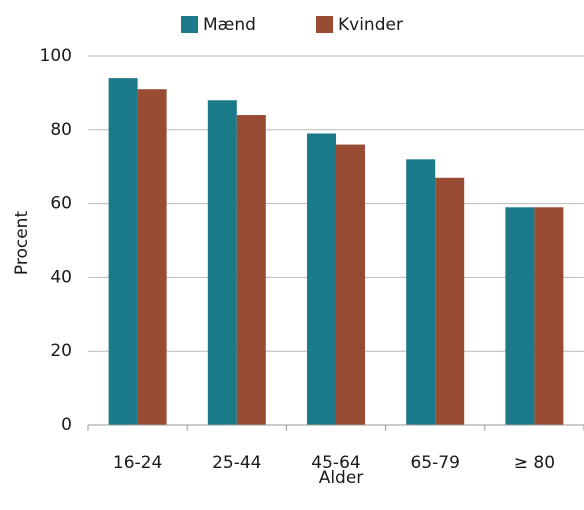  Describe the element at coordinates (61, 204) in the screenshot. I see `y-tick-label: 60` at that location.